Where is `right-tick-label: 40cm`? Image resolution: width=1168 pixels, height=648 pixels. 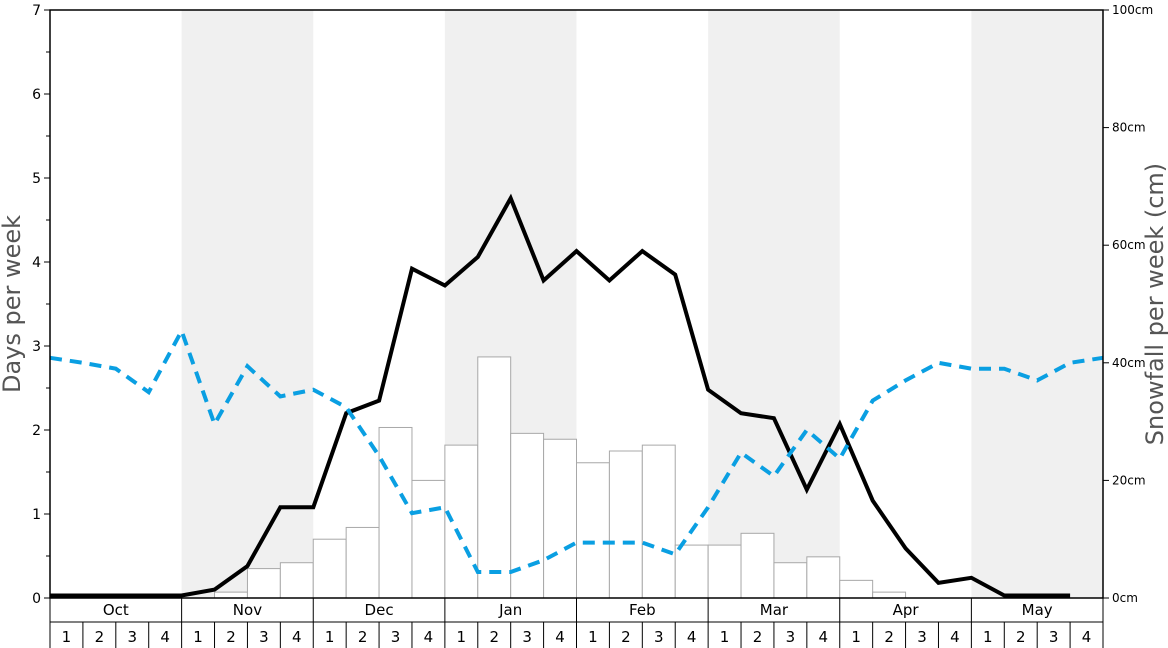
right-tick-label: 40cm is located at coordinates (1129, 363).